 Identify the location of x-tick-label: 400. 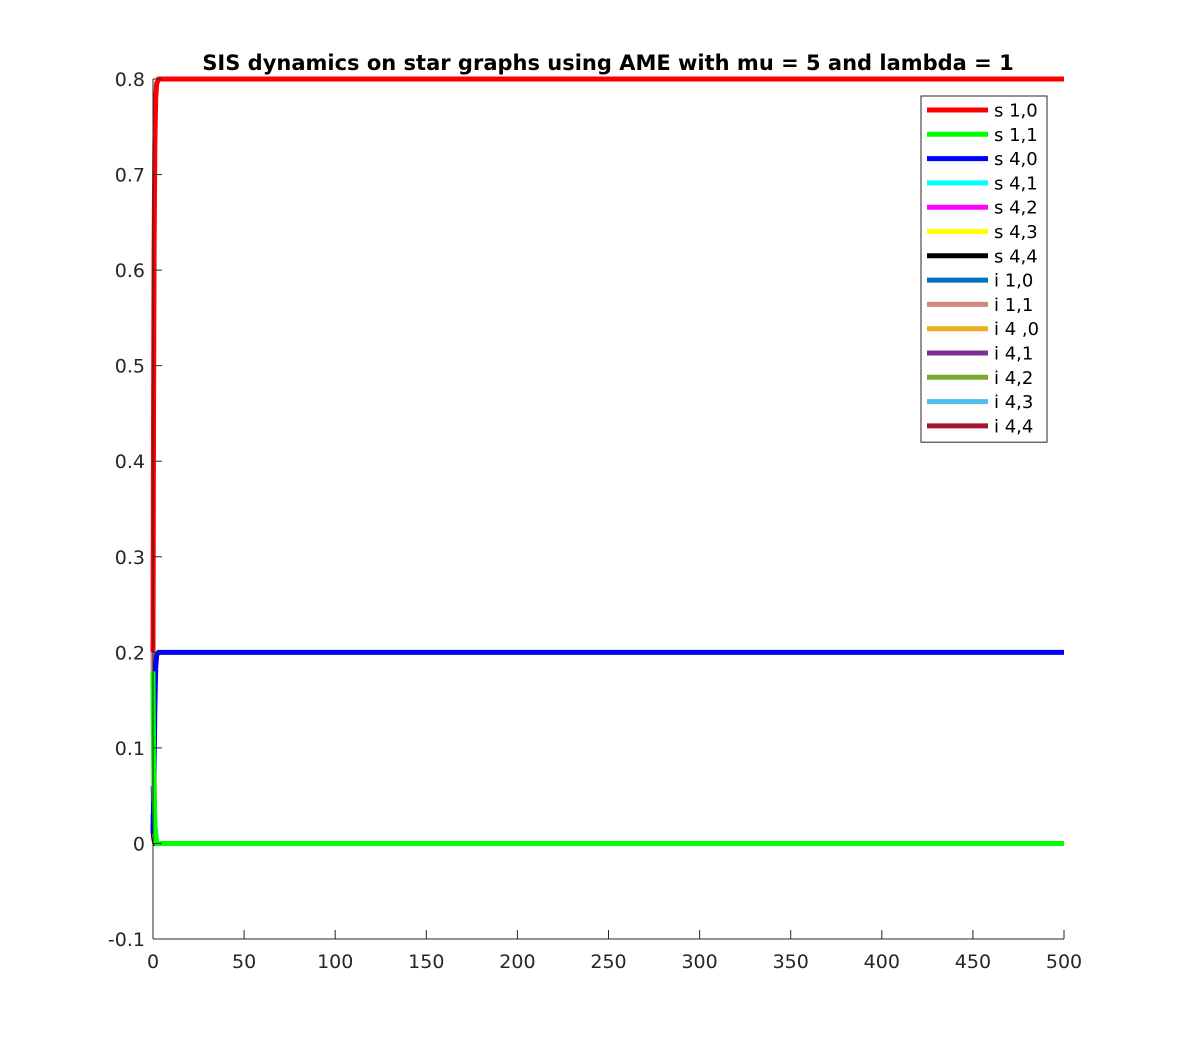
(882, 962).